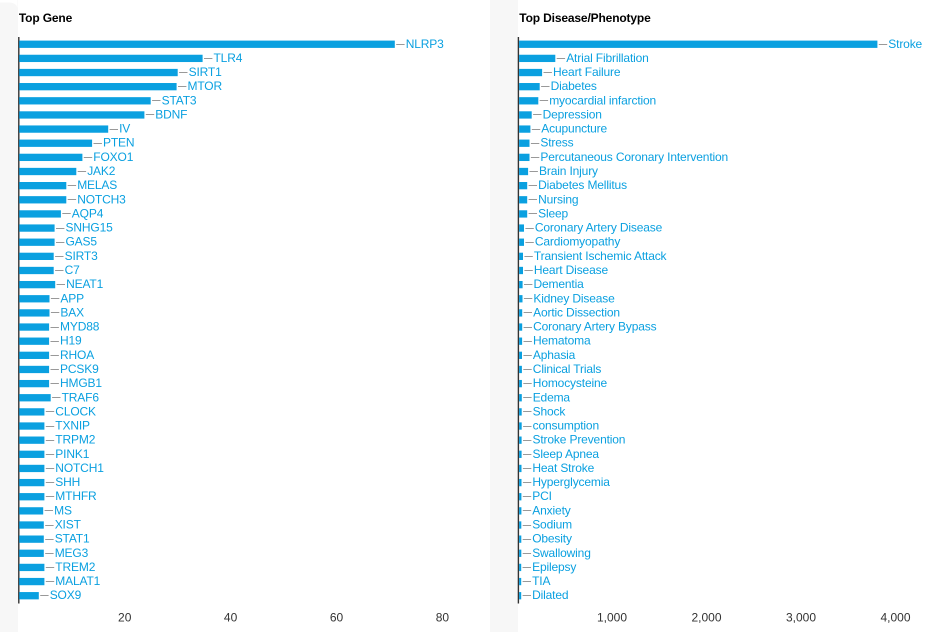 Image resolution: width=939 pixels, height=632 pixels. What do you see at coordinates (579, 440) in the screenshot?
I see `svg-text: Stroke Prevention` at bounding box center [579, 440].